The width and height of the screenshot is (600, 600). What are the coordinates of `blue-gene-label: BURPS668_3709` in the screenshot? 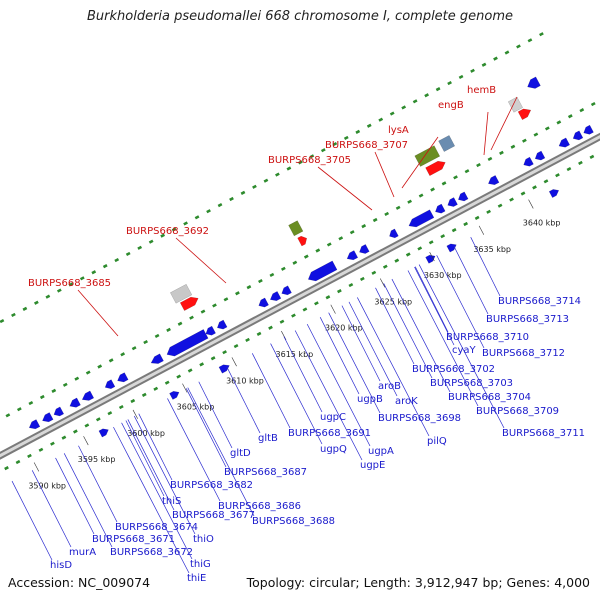 It's located at (517, 411).